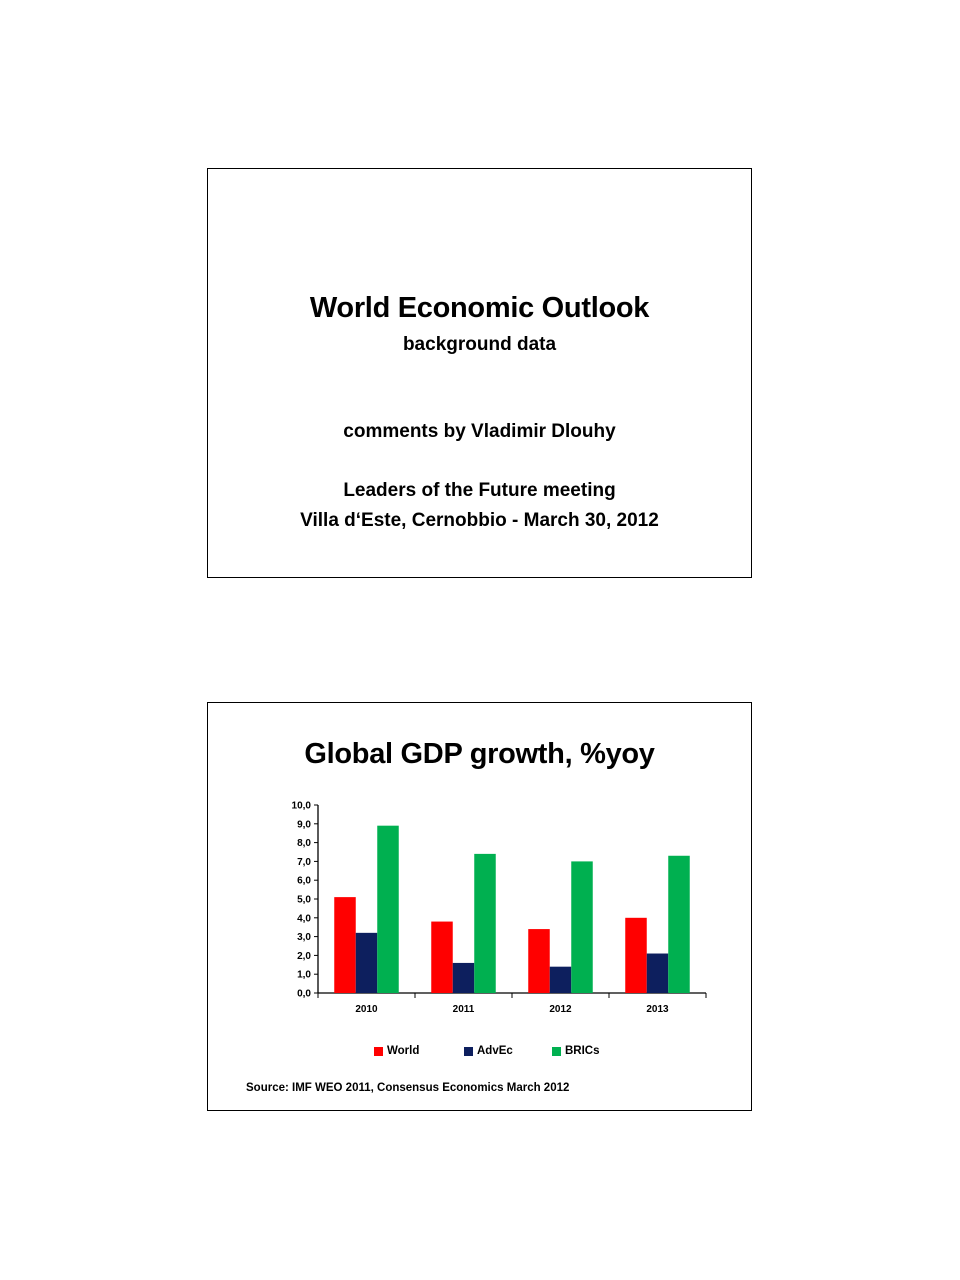 The image size is (960, 1280). What do you see at coordinates (479, 490) in the screenshot?
I see `meeting-line: Leaders of the Future meeting` at bounding box center [479, 490].